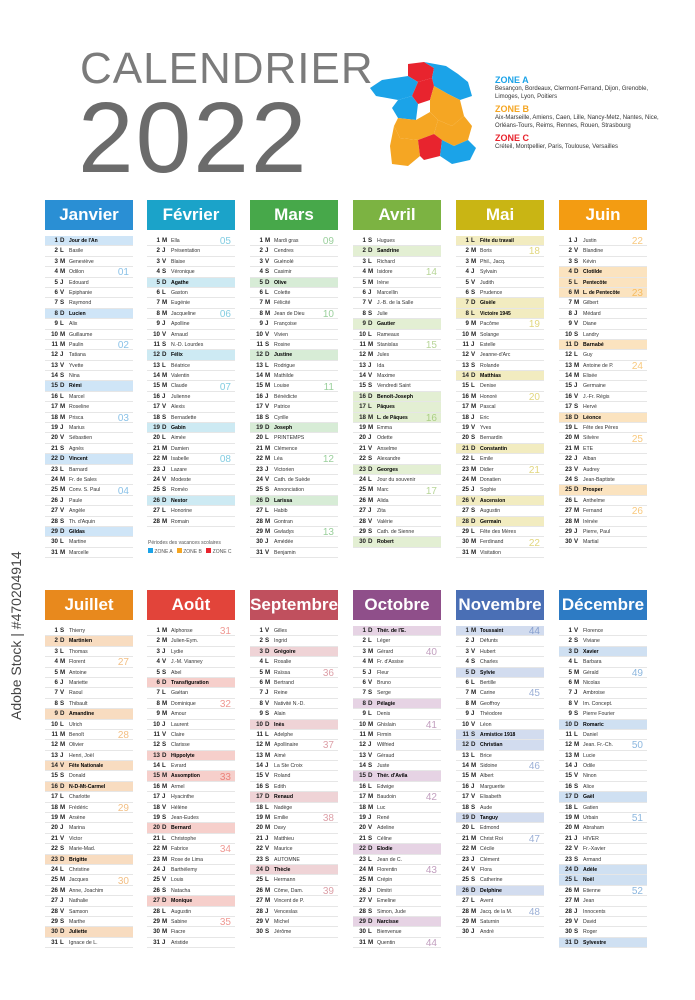 This screenshot has height=1000, width=695. I want to click on day-number: 1, so click(158, 630).